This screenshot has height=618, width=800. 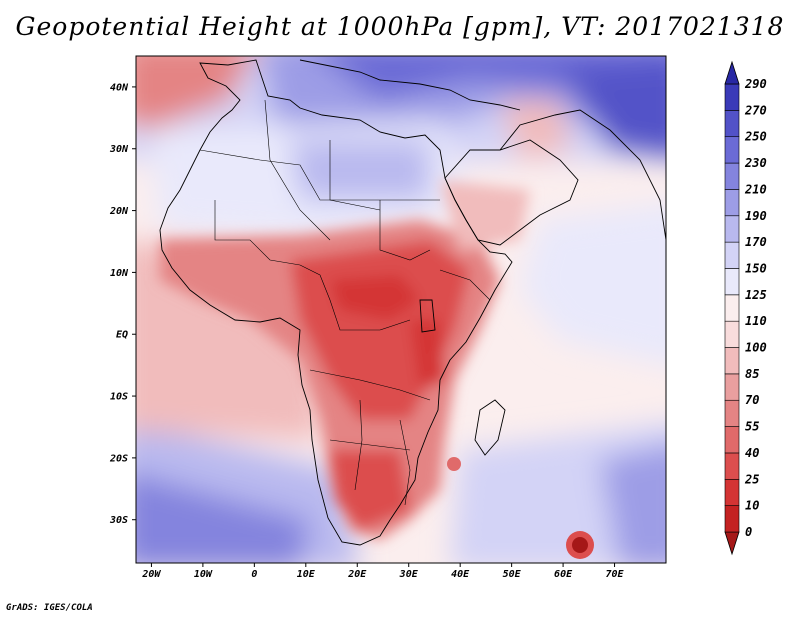 What do you see at coordinates (752, 453) in the screenshot?
I see `colorbar-label: 40` at bounding box center [752, 453].